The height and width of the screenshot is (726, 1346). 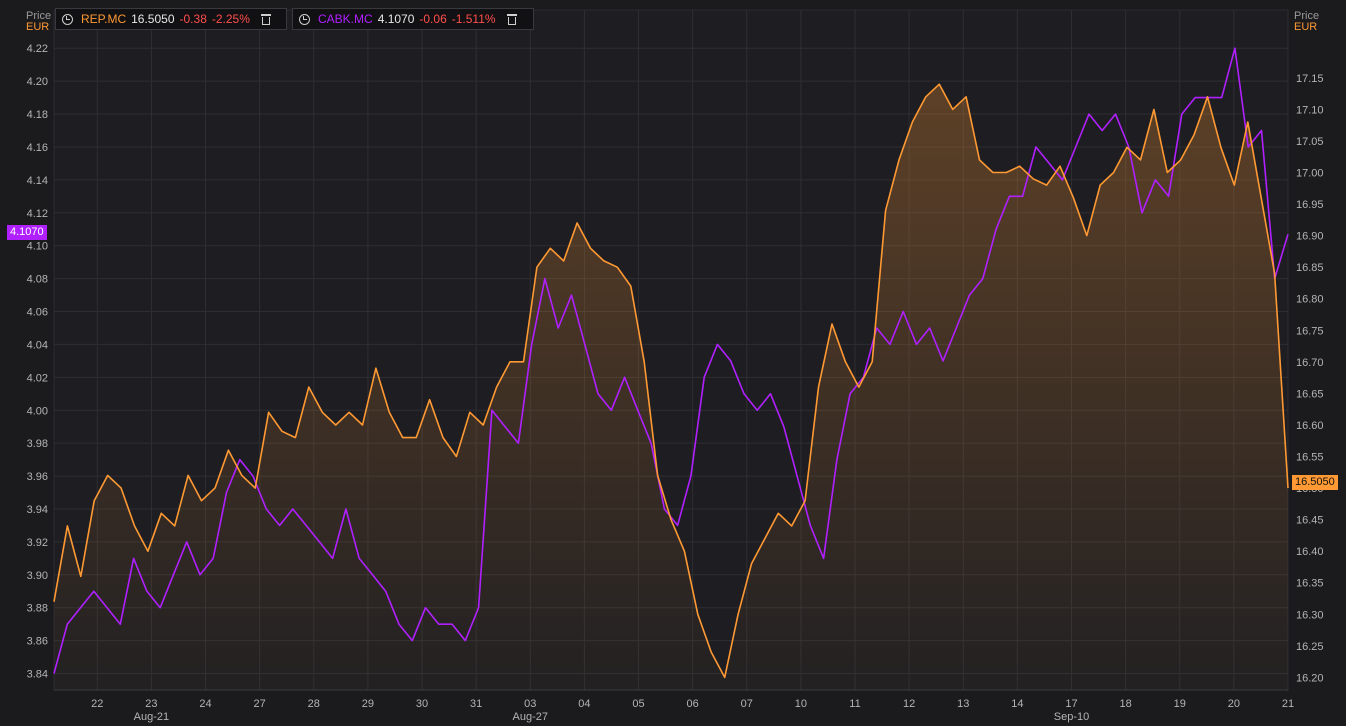 I want to click on left-tick-label: 4.12, so click(x=37, y=214).